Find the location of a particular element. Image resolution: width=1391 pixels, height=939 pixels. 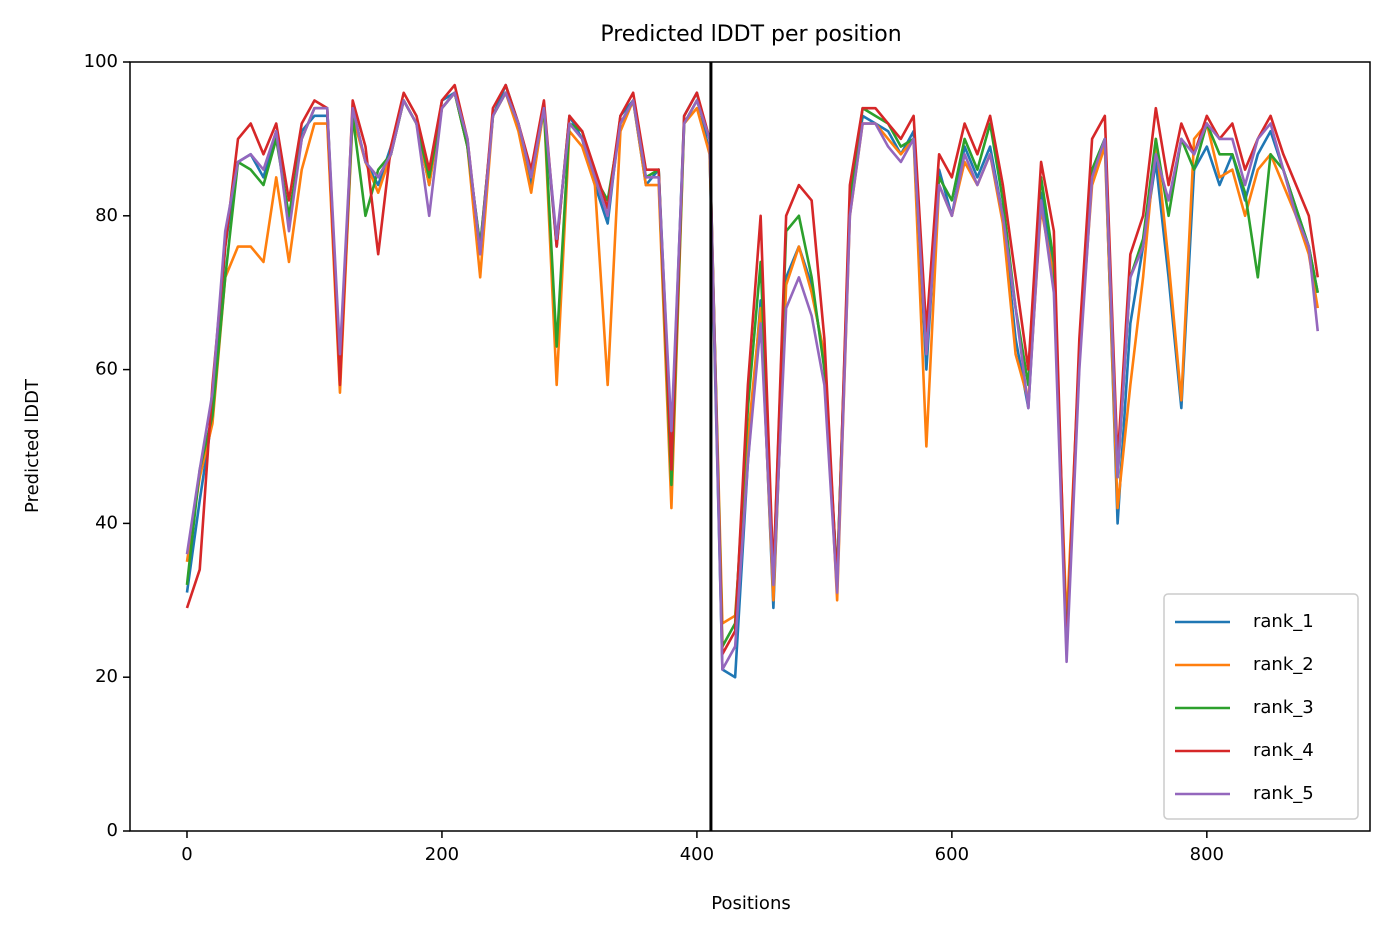

y-tick-label: 100 is located at coordinates (101, 61).